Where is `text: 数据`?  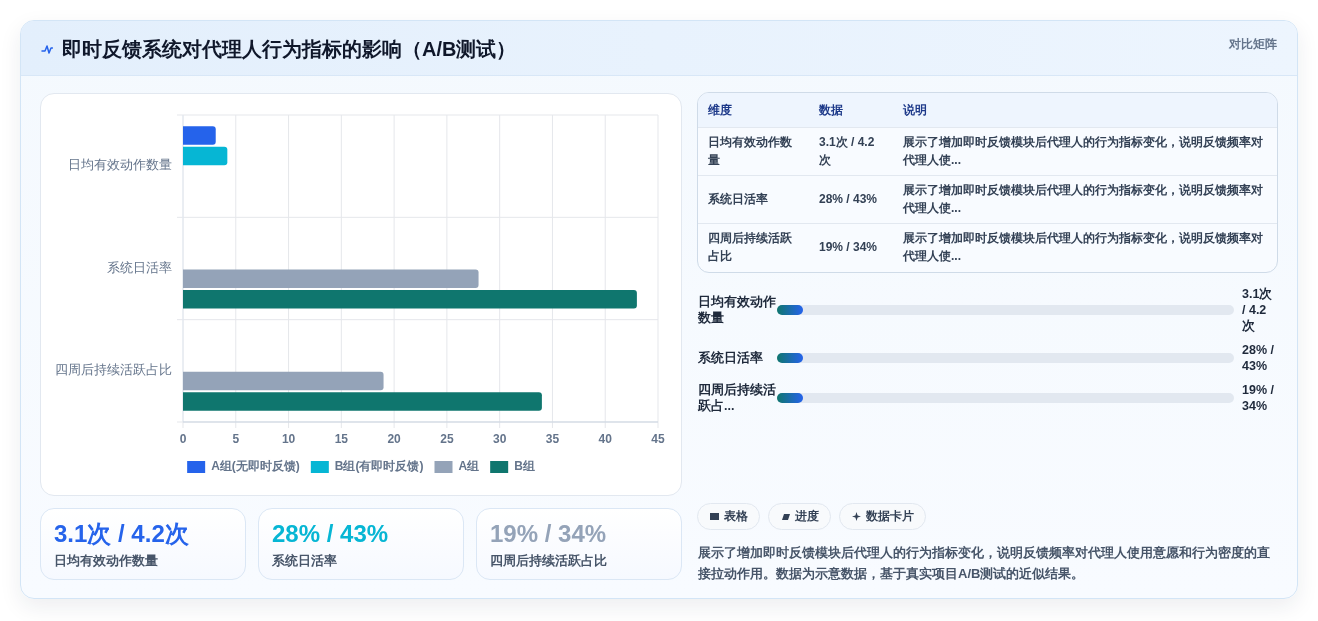 text: 数据 is located at coordinates (831, 110).